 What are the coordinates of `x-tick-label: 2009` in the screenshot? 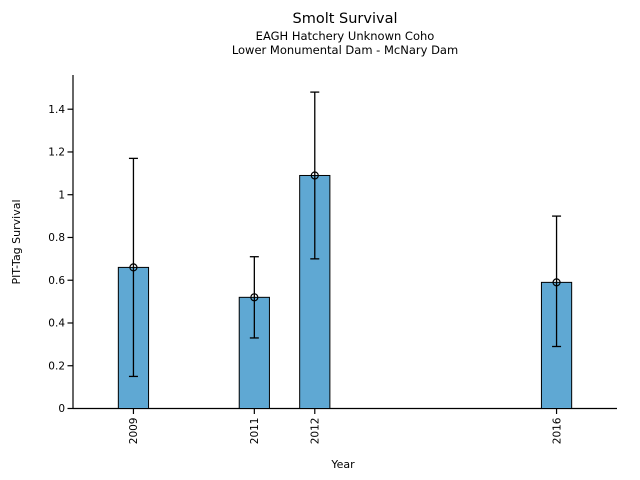 It's located at (134, 431).